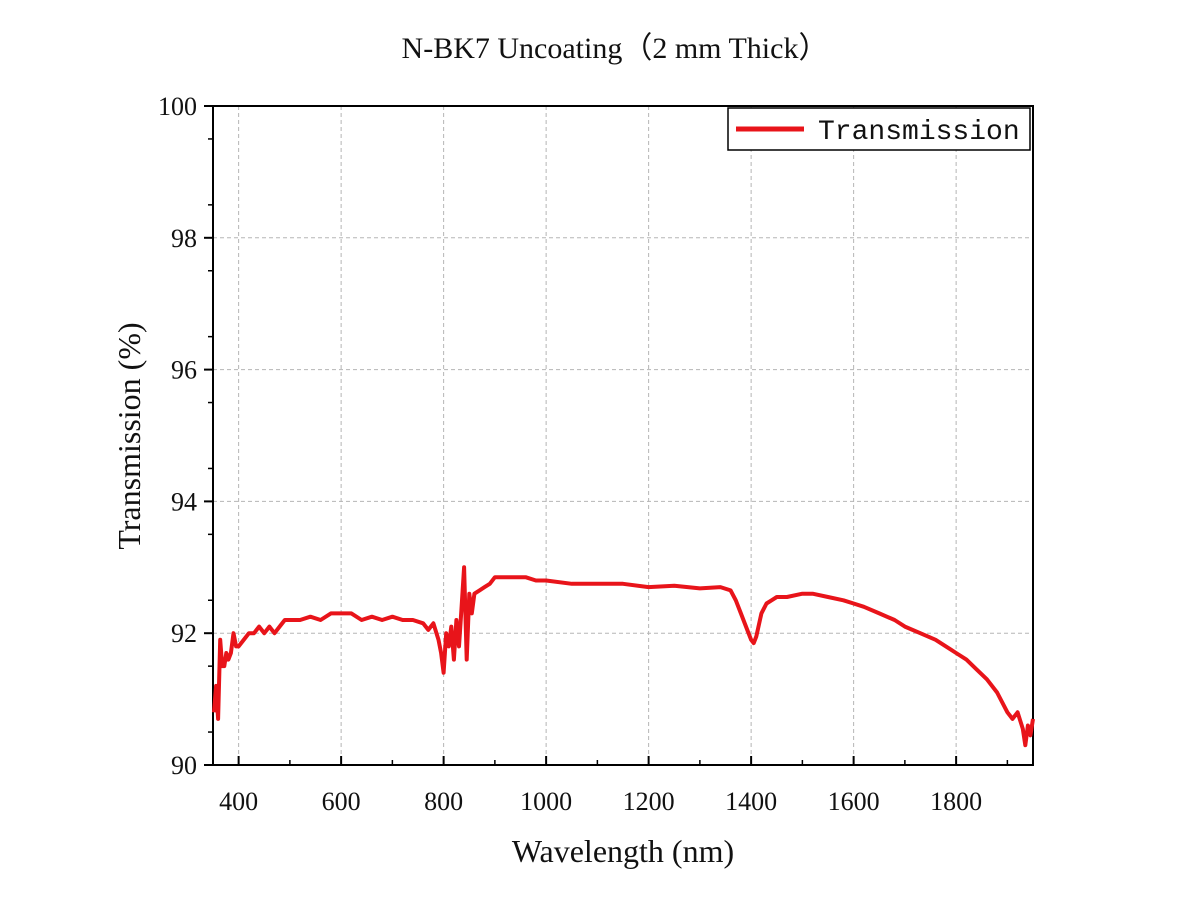 This screenshot has width=1200, height=918. I want to click on y-tick-label: 98, so click(184, 238).